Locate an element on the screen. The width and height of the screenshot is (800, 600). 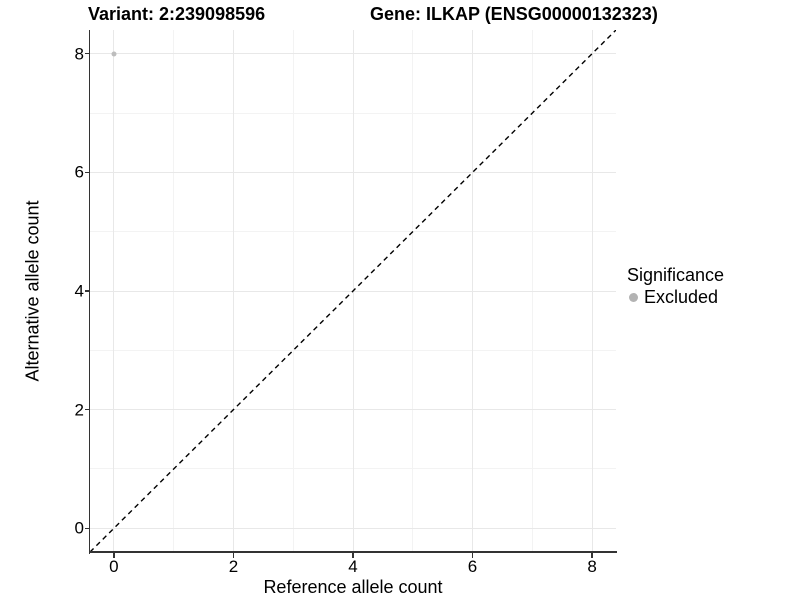
x-axis-line is located at coordinates (352, 552).